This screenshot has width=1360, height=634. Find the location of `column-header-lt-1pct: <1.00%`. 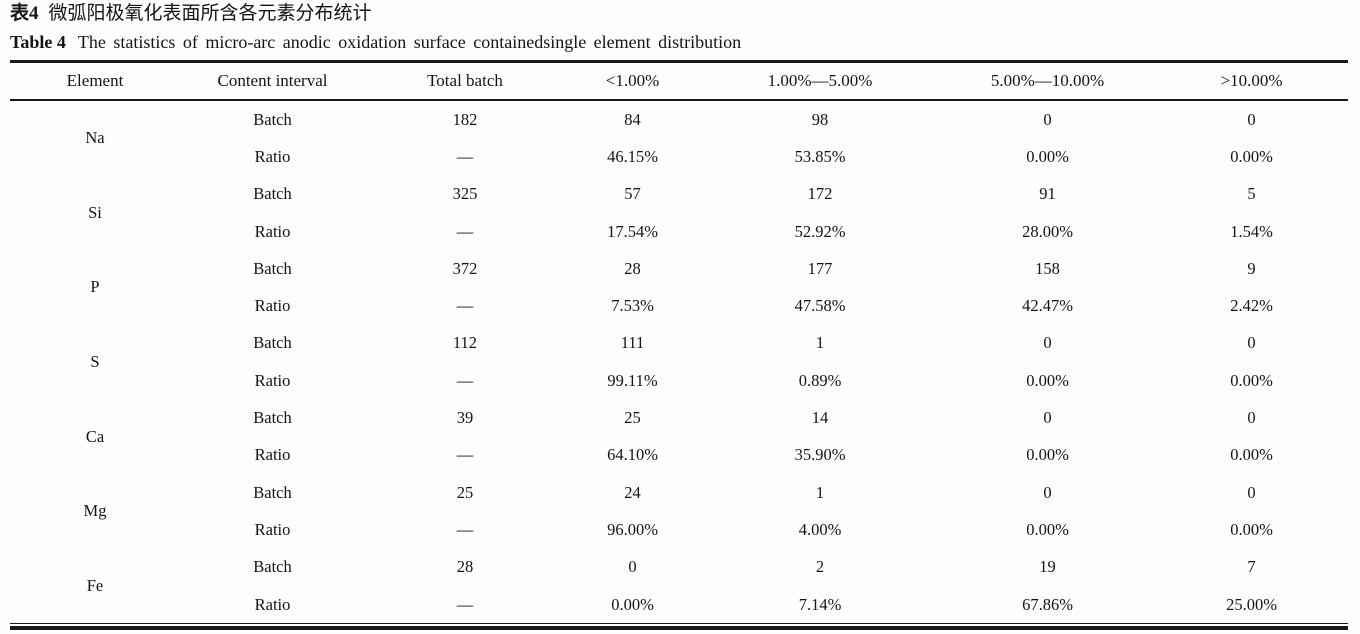

column-header-lt-1pct: <1.00% is located at coordinates (632, 81).